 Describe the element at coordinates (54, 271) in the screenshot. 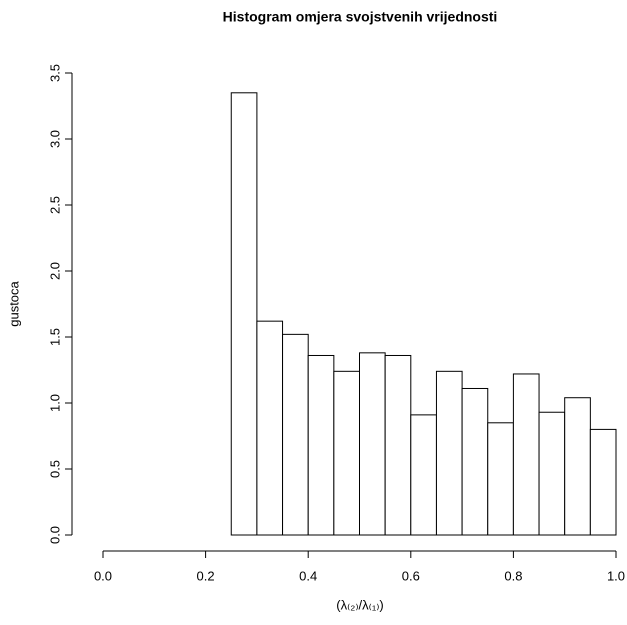

I see `y-tick-label: 2.0` at that location.